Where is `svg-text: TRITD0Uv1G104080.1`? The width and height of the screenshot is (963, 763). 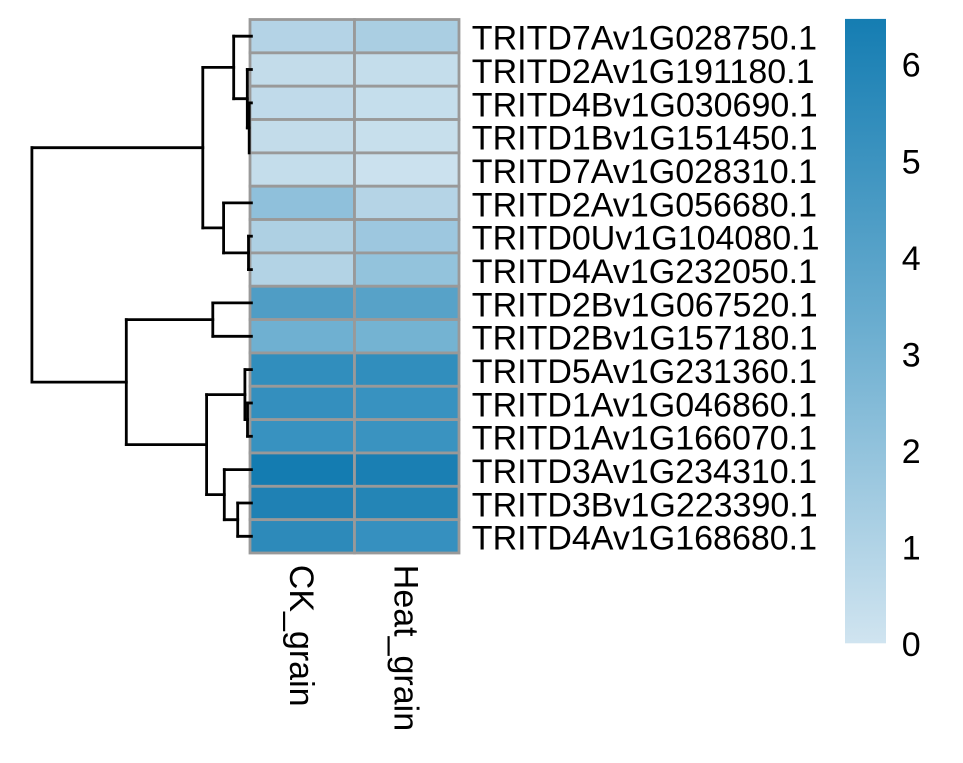
svg-text: TRITD0Uv1G104080.1 is located at coordinates (646, 239).